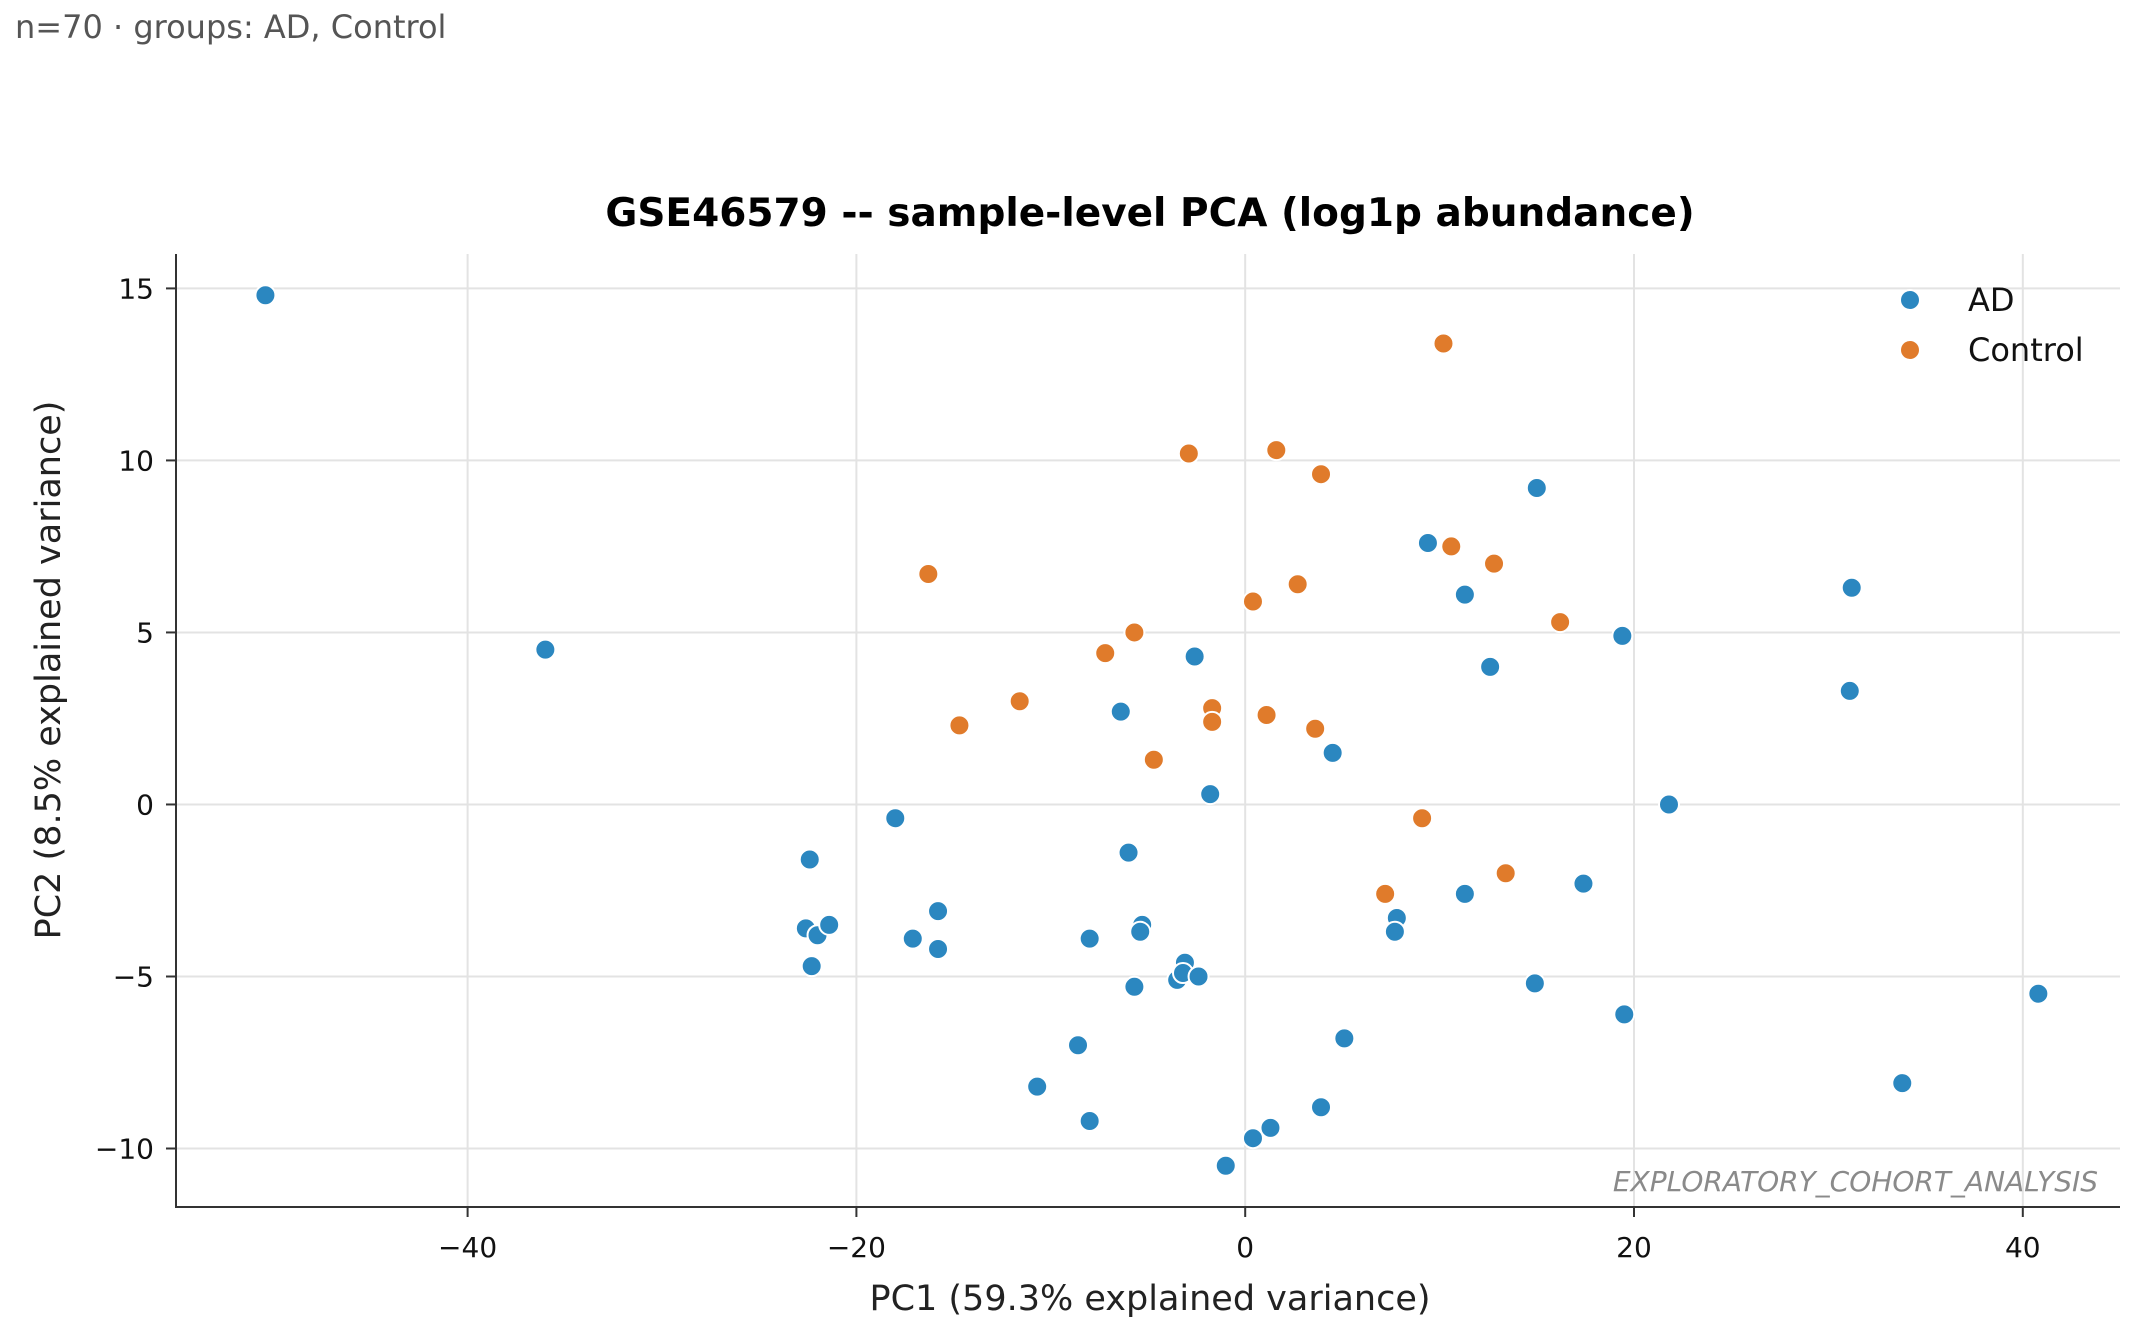  What do you see at coordinates (467, 1247) in the screenshot?
I see `x-tick-label: −40` at bounding box center [467, 1247].